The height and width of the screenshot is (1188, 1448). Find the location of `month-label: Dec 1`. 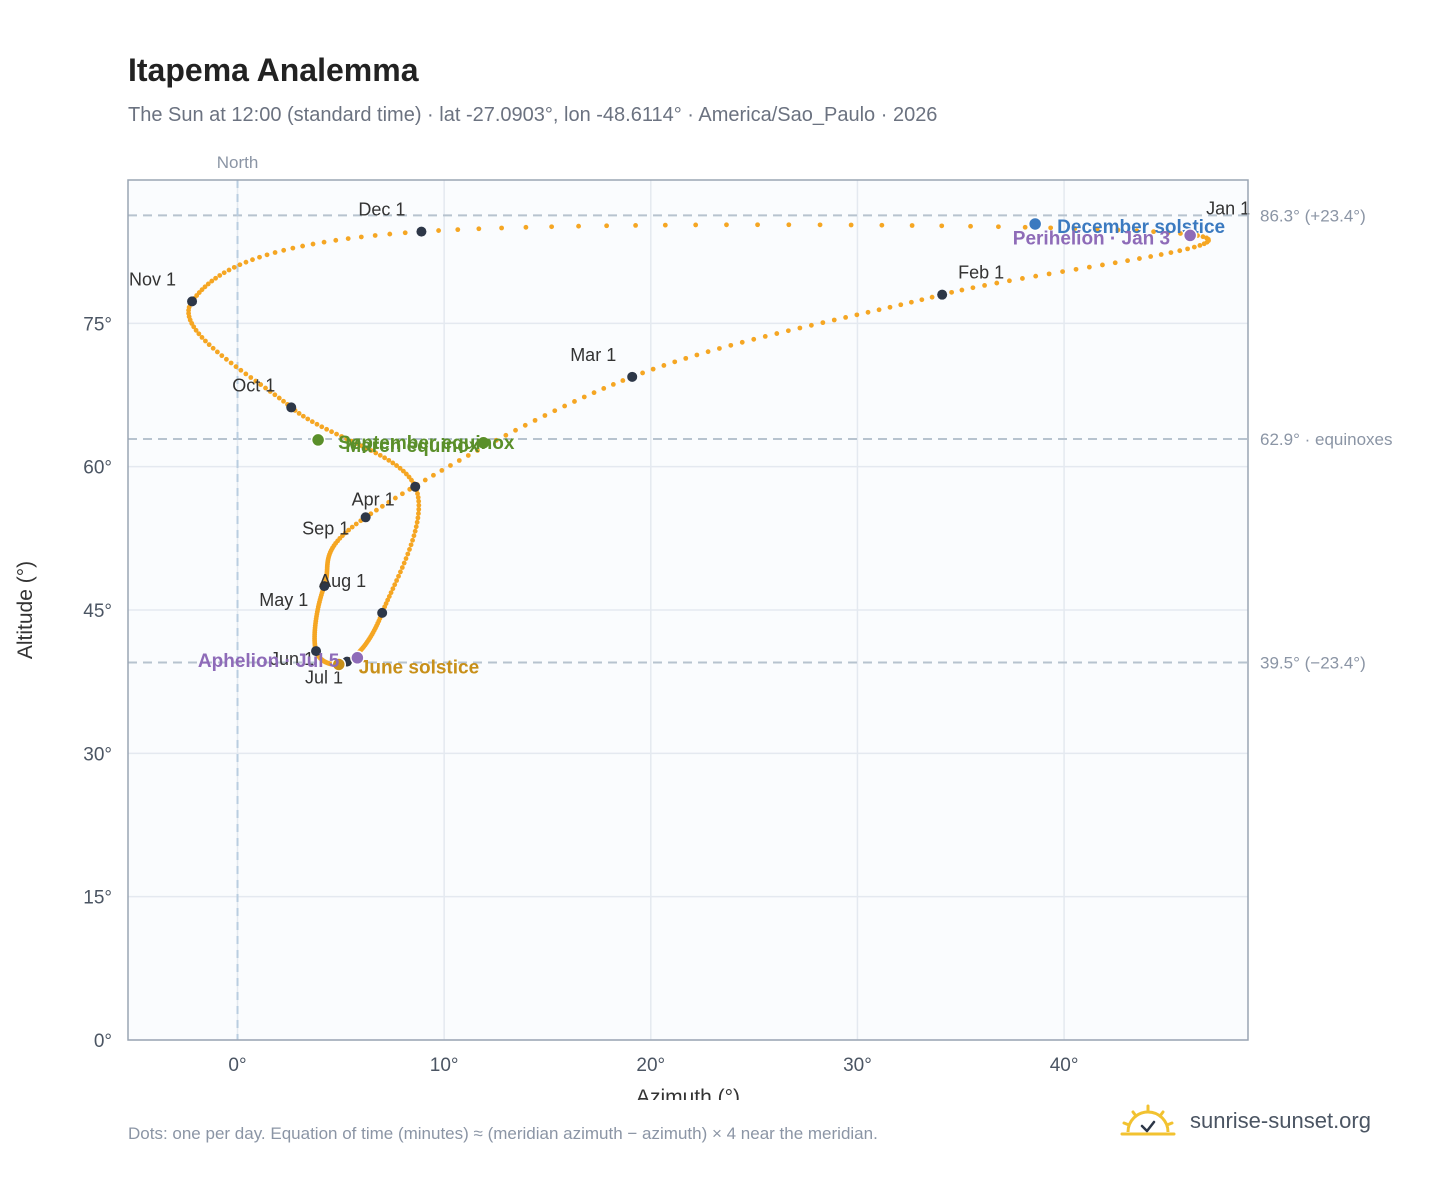

month-label: Dec 1 is located at coordinates (381, 210).